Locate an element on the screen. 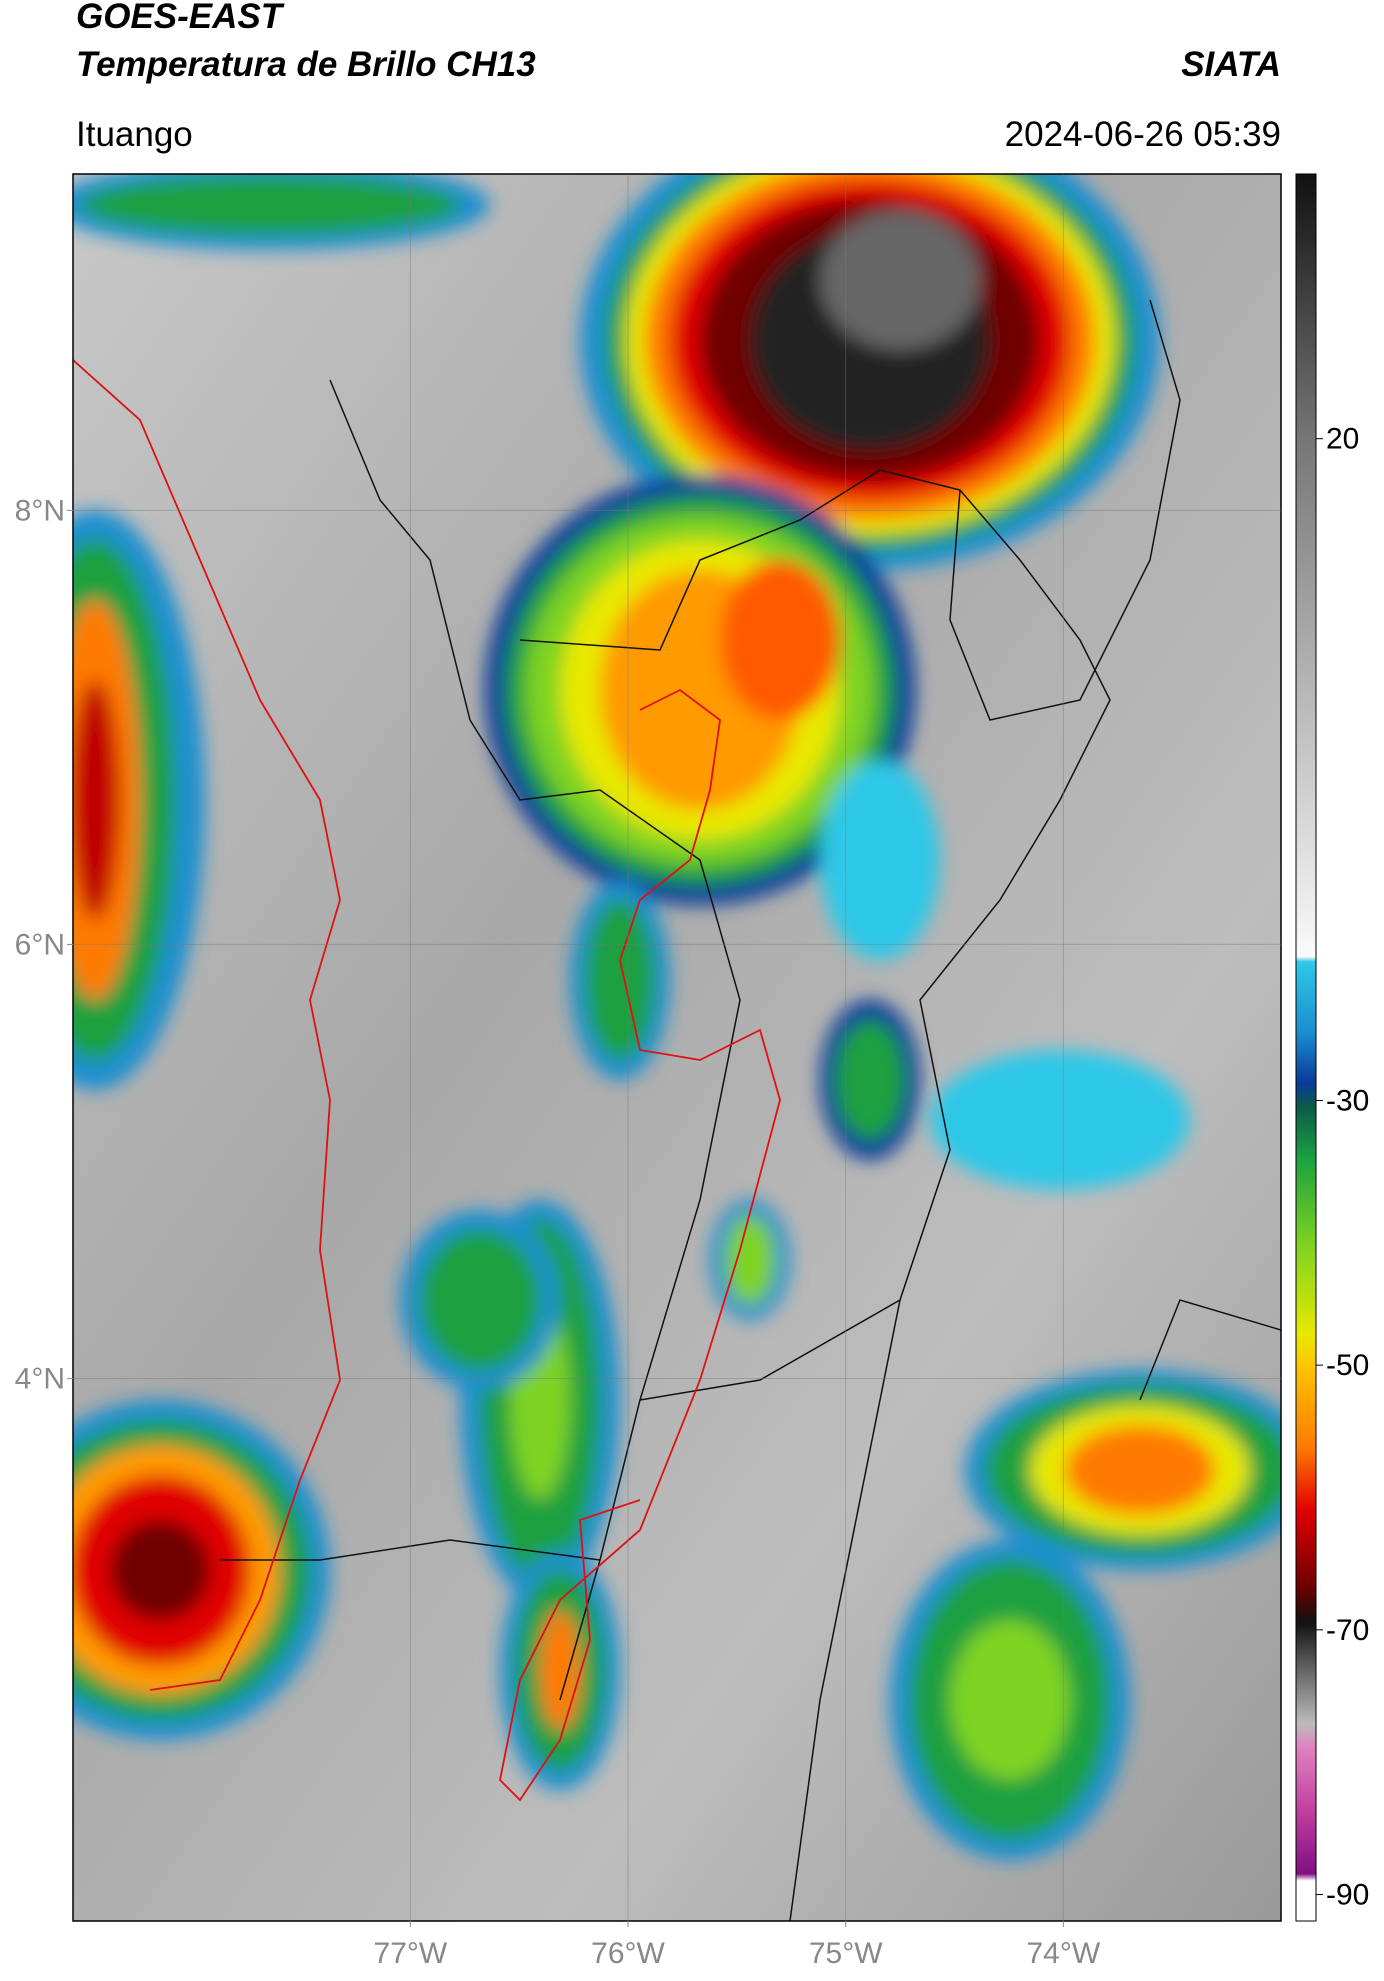 The height and width of the screenshot is (1981, 1384). y-tick-label: 6°N is located at coordinates (40, 944).